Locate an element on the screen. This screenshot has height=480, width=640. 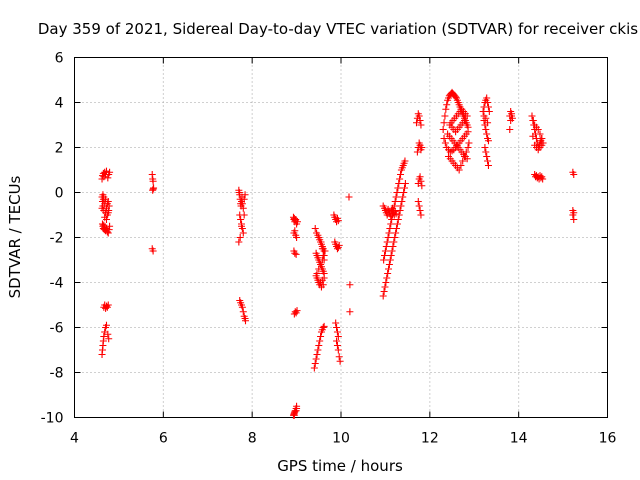
y-tick-label: -2 is located at coordinates (57, 239).